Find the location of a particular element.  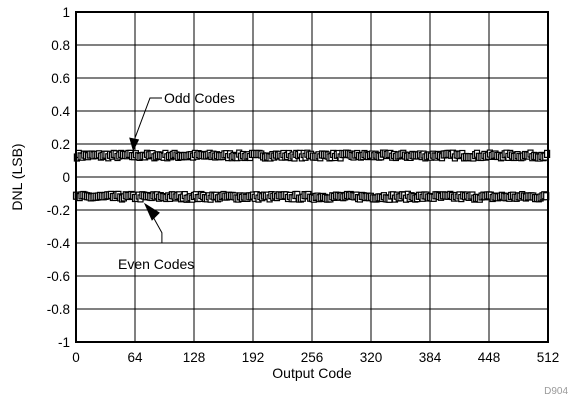

x-tick-label: 512 is located at coordinates (548, 357).